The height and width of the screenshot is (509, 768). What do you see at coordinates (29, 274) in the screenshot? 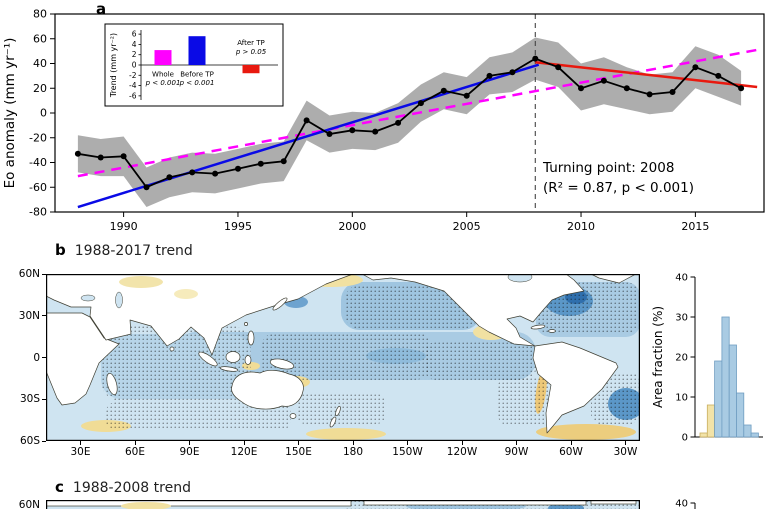
I see `lat-tick-60N: 60N` at bounding box center [29, 274].